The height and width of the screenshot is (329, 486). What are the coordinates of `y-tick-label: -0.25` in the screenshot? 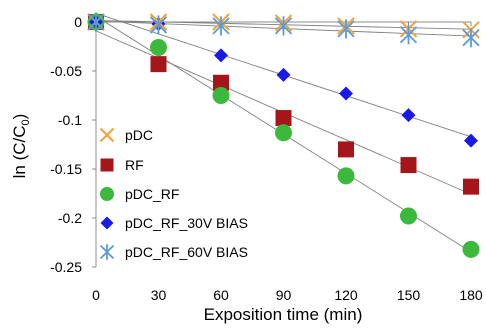 It's located at (66, 267).